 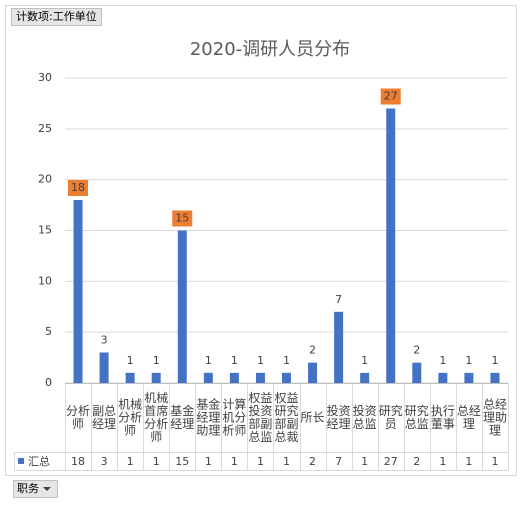 I want to click on value-label: 27, so click(x=391, y=96).